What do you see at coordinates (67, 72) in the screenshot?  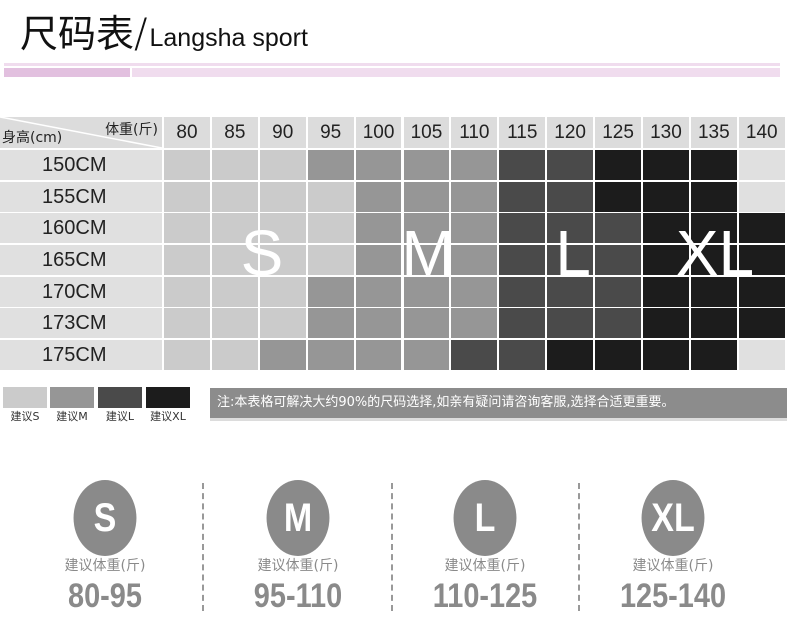 I see `accent-bar` at bounding box center [67, 72].